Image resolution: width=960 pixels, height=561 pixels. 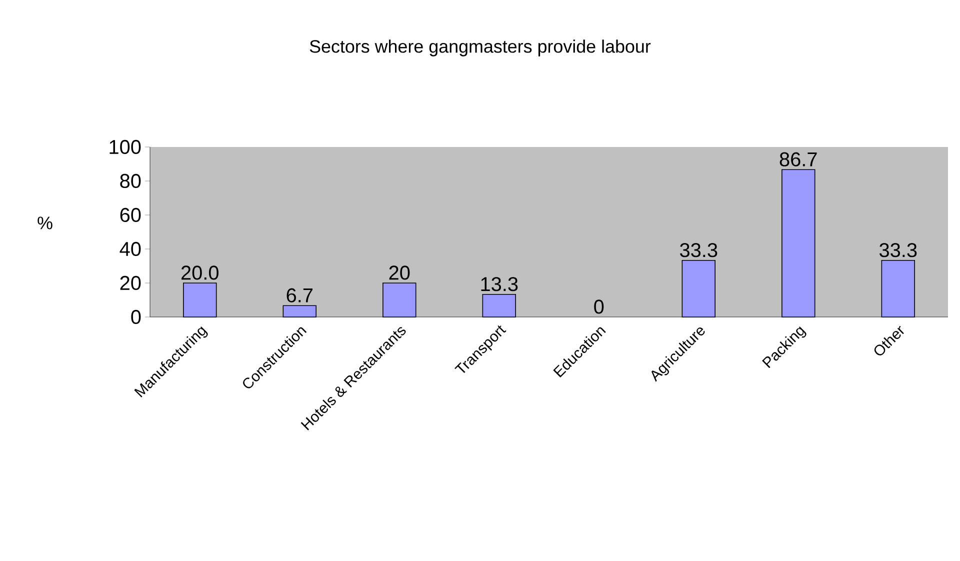 I want to click on y-tick-label: 100, so click(x=125, y=147).